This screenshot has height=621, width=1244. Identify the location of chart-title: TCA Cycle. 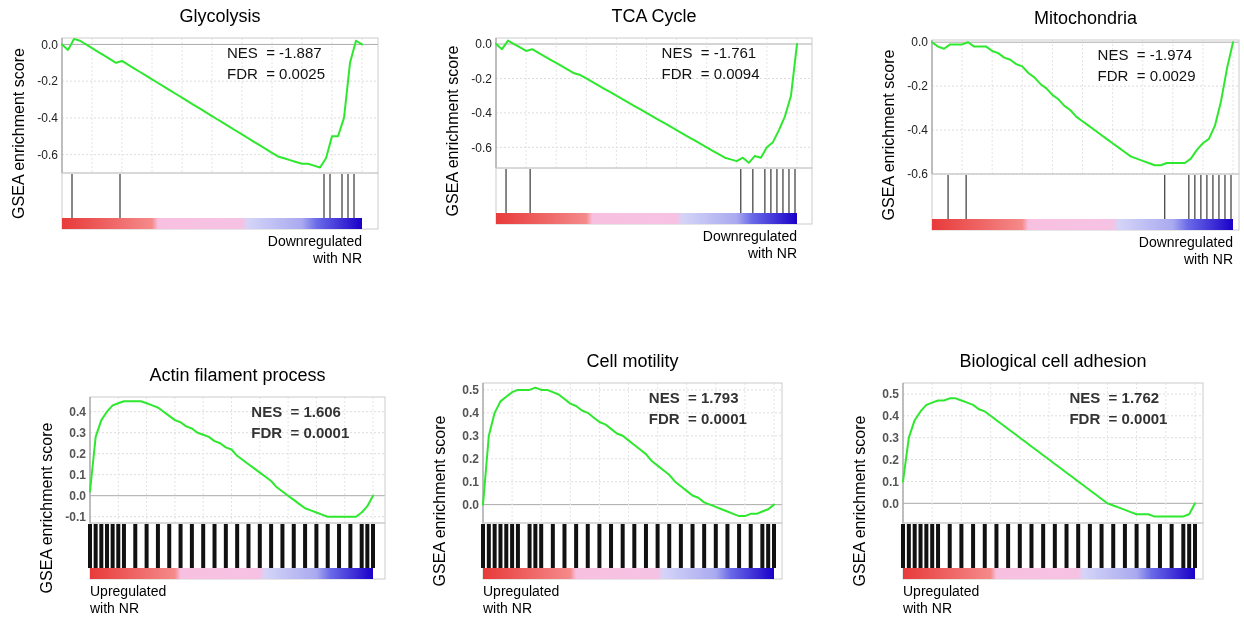
(654, 16).